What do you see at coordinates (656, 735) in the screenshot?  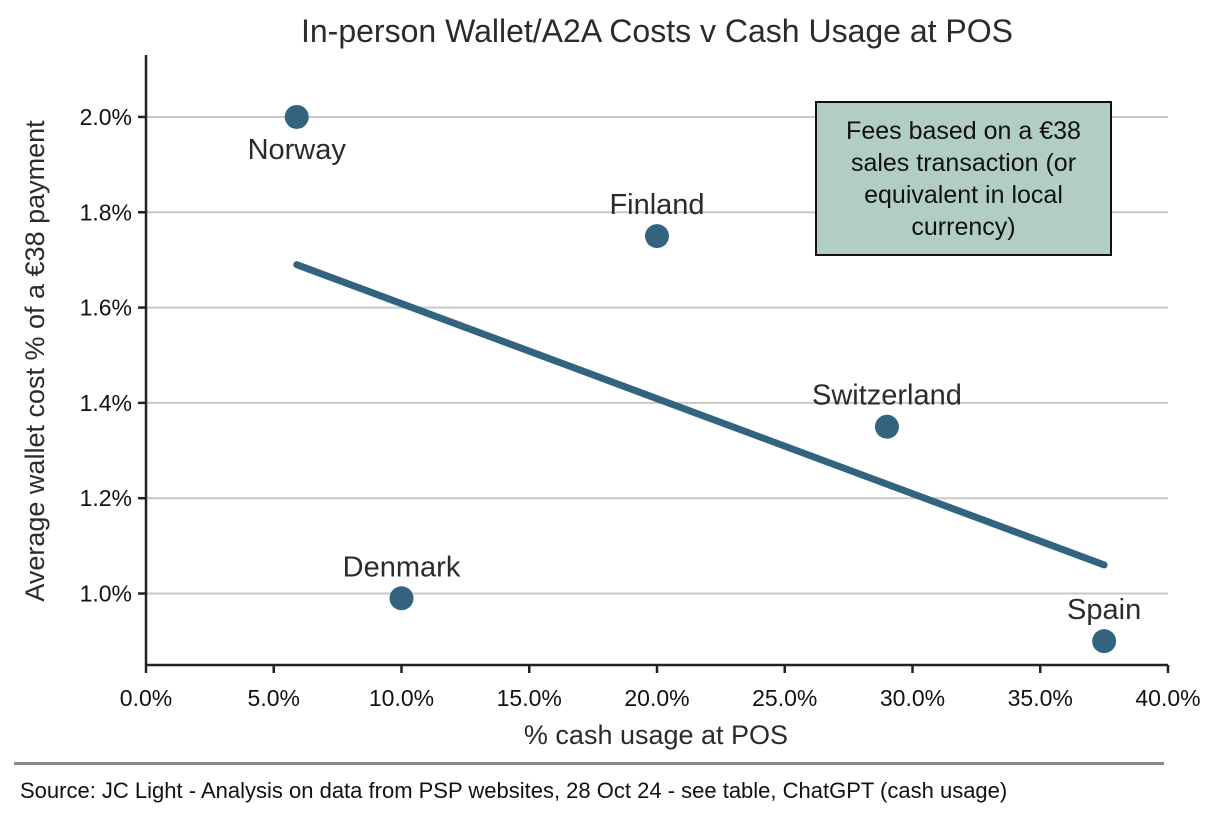 I see `x-axis-label: % cash usage at POS` at bounding box center [656, 735].